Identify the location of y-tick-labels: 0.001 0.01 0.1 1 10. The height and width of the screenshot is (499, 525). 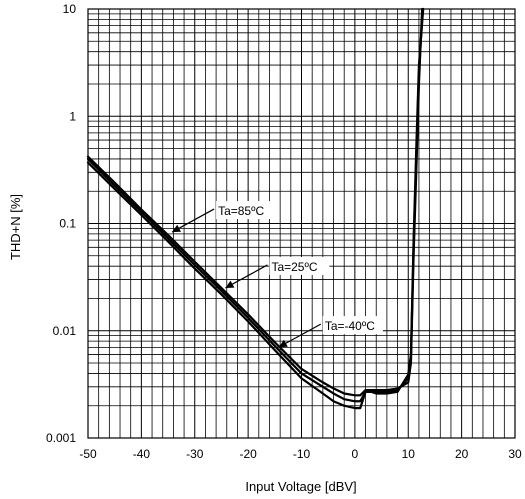
(61, 223).